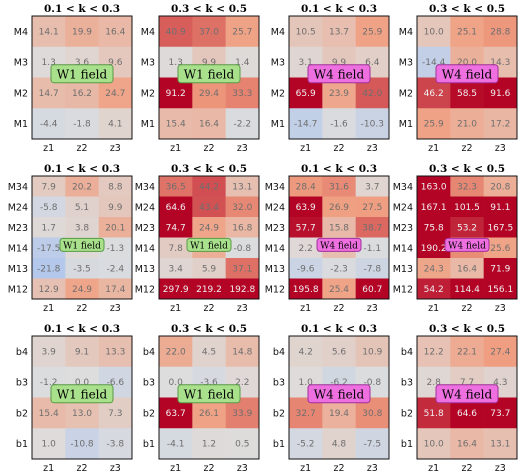  Describe the element at coordinates (407, 444) in the screenshot. I see `y-tick-label: b1` at that location.